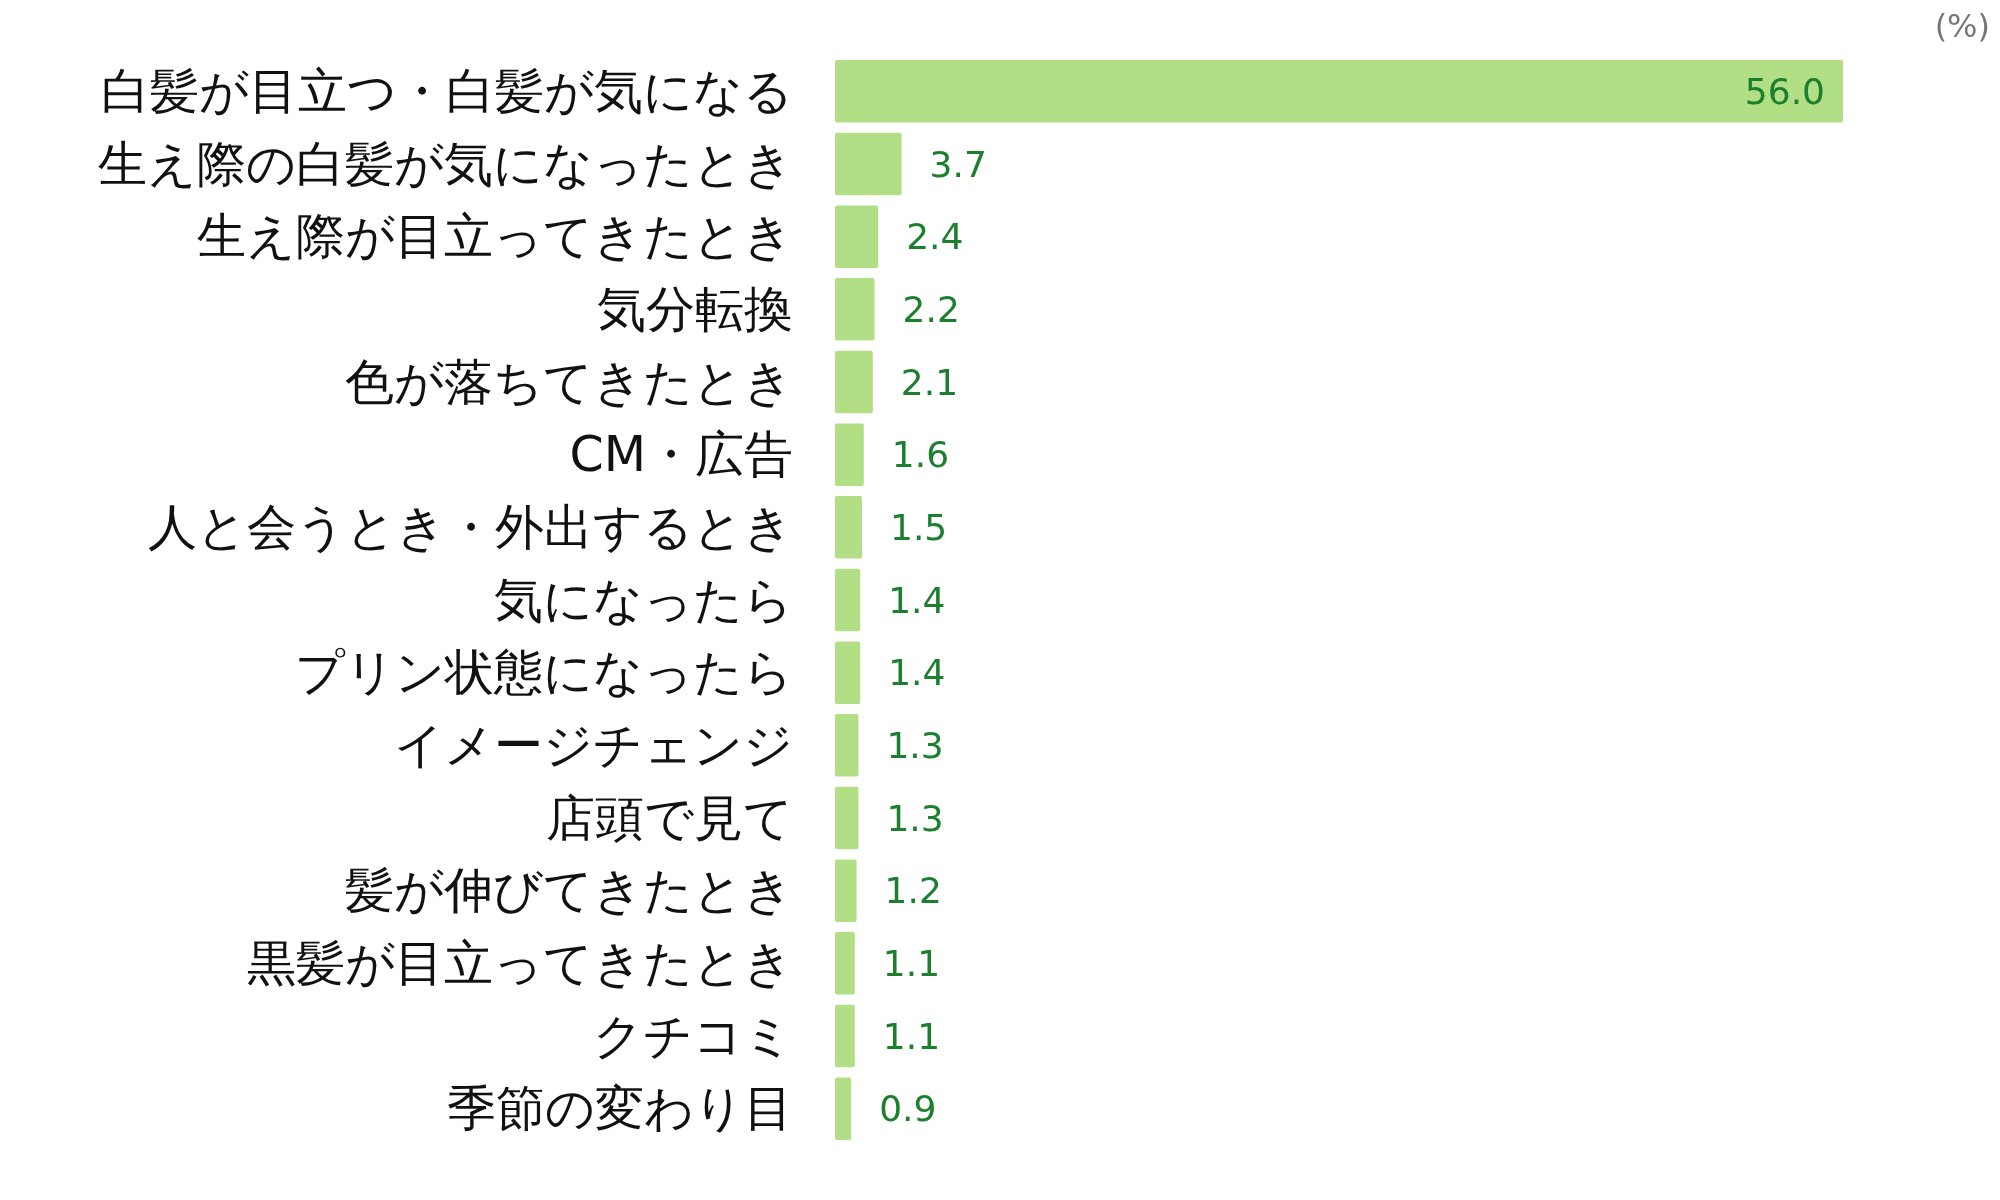  I want to click on data-label: 2.4, so click(935, 237).